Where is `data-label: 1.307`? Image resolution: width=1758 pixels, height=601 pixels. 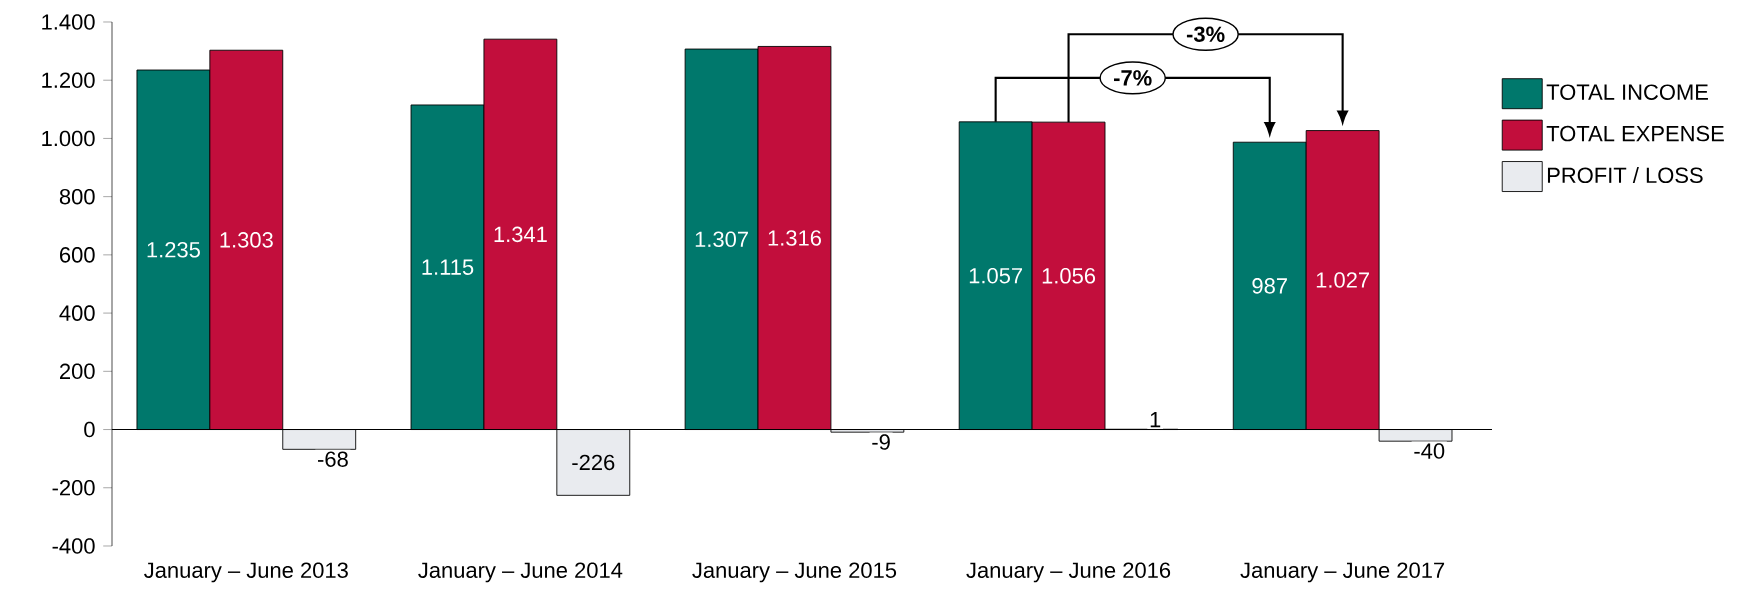 data-label: 1.307 is located at coordinates (721, 239).